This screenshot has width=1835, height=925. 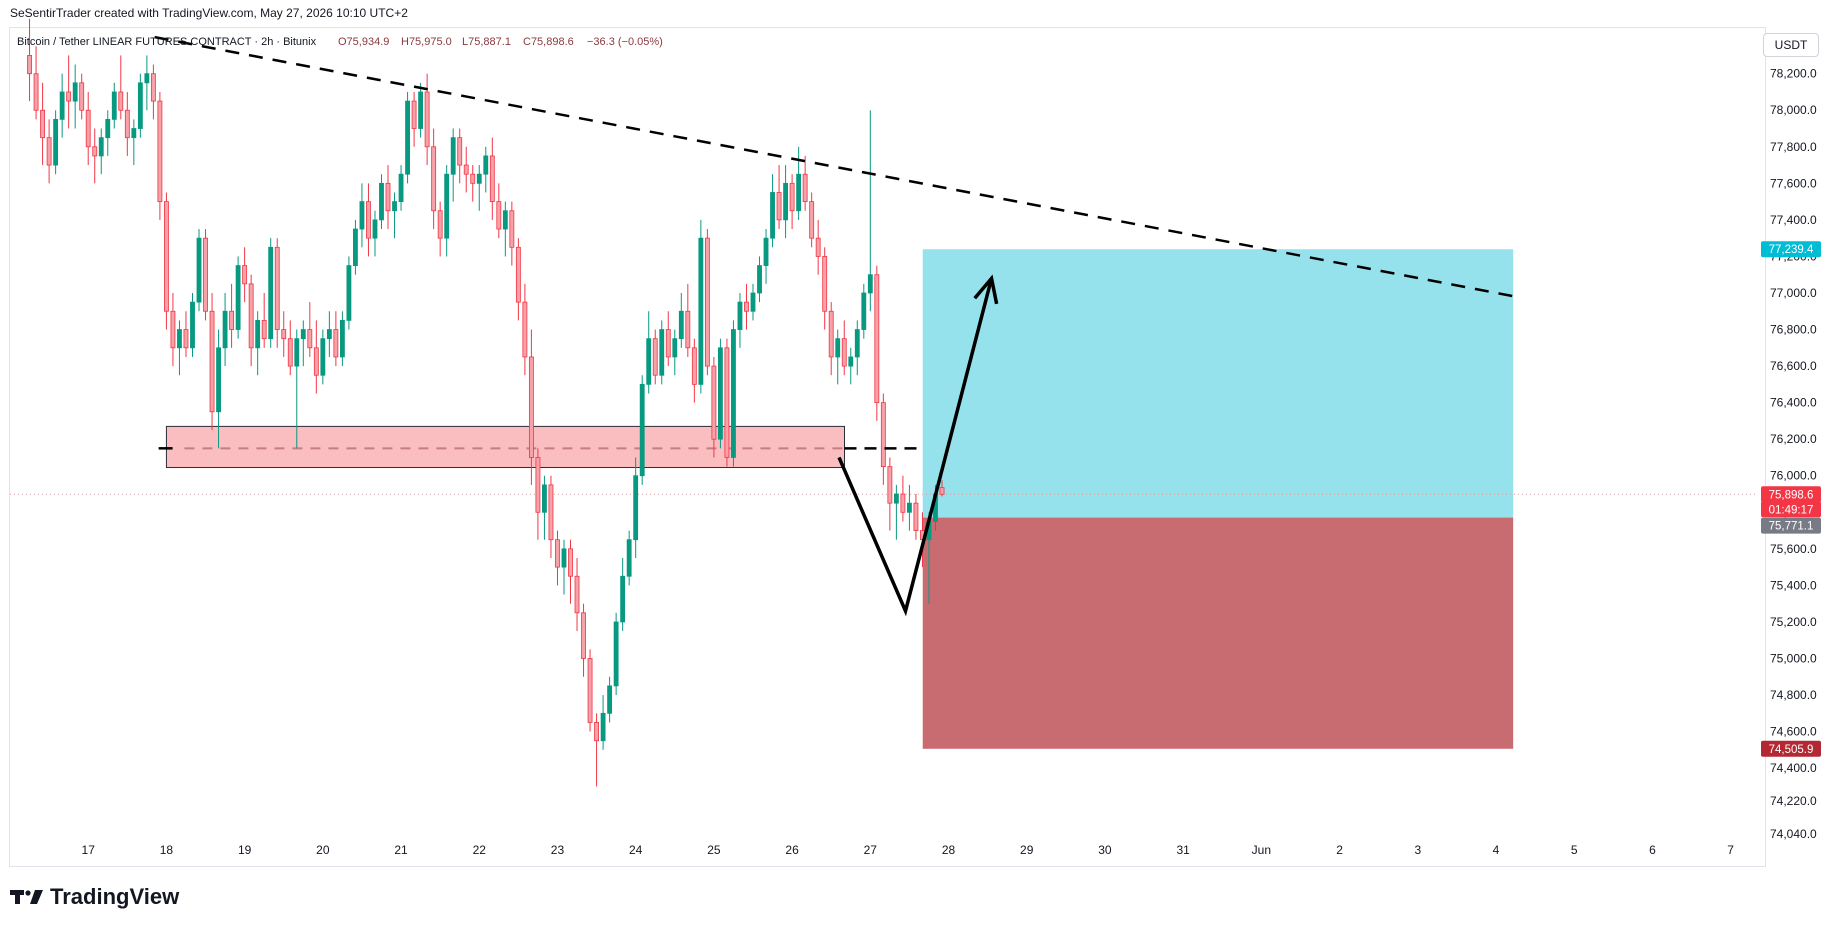 What do you see at coordinates (1218, 633) in the screenshot?
I see `stop-zone` at bounding box center [1218, 633].